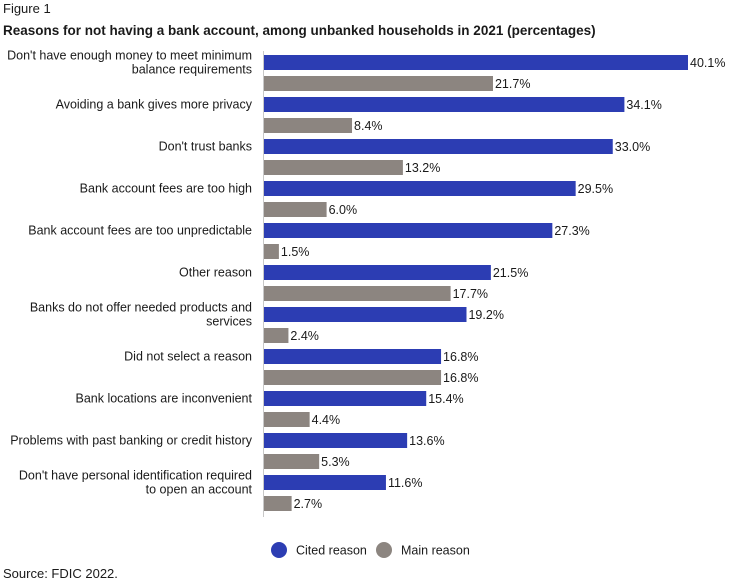 The height and width of the screenshot is (582, 750). What do you see at coordinates (199, 490) in the screenshot?
I see `category-label: to open an account` at bounding box center [199, 490].